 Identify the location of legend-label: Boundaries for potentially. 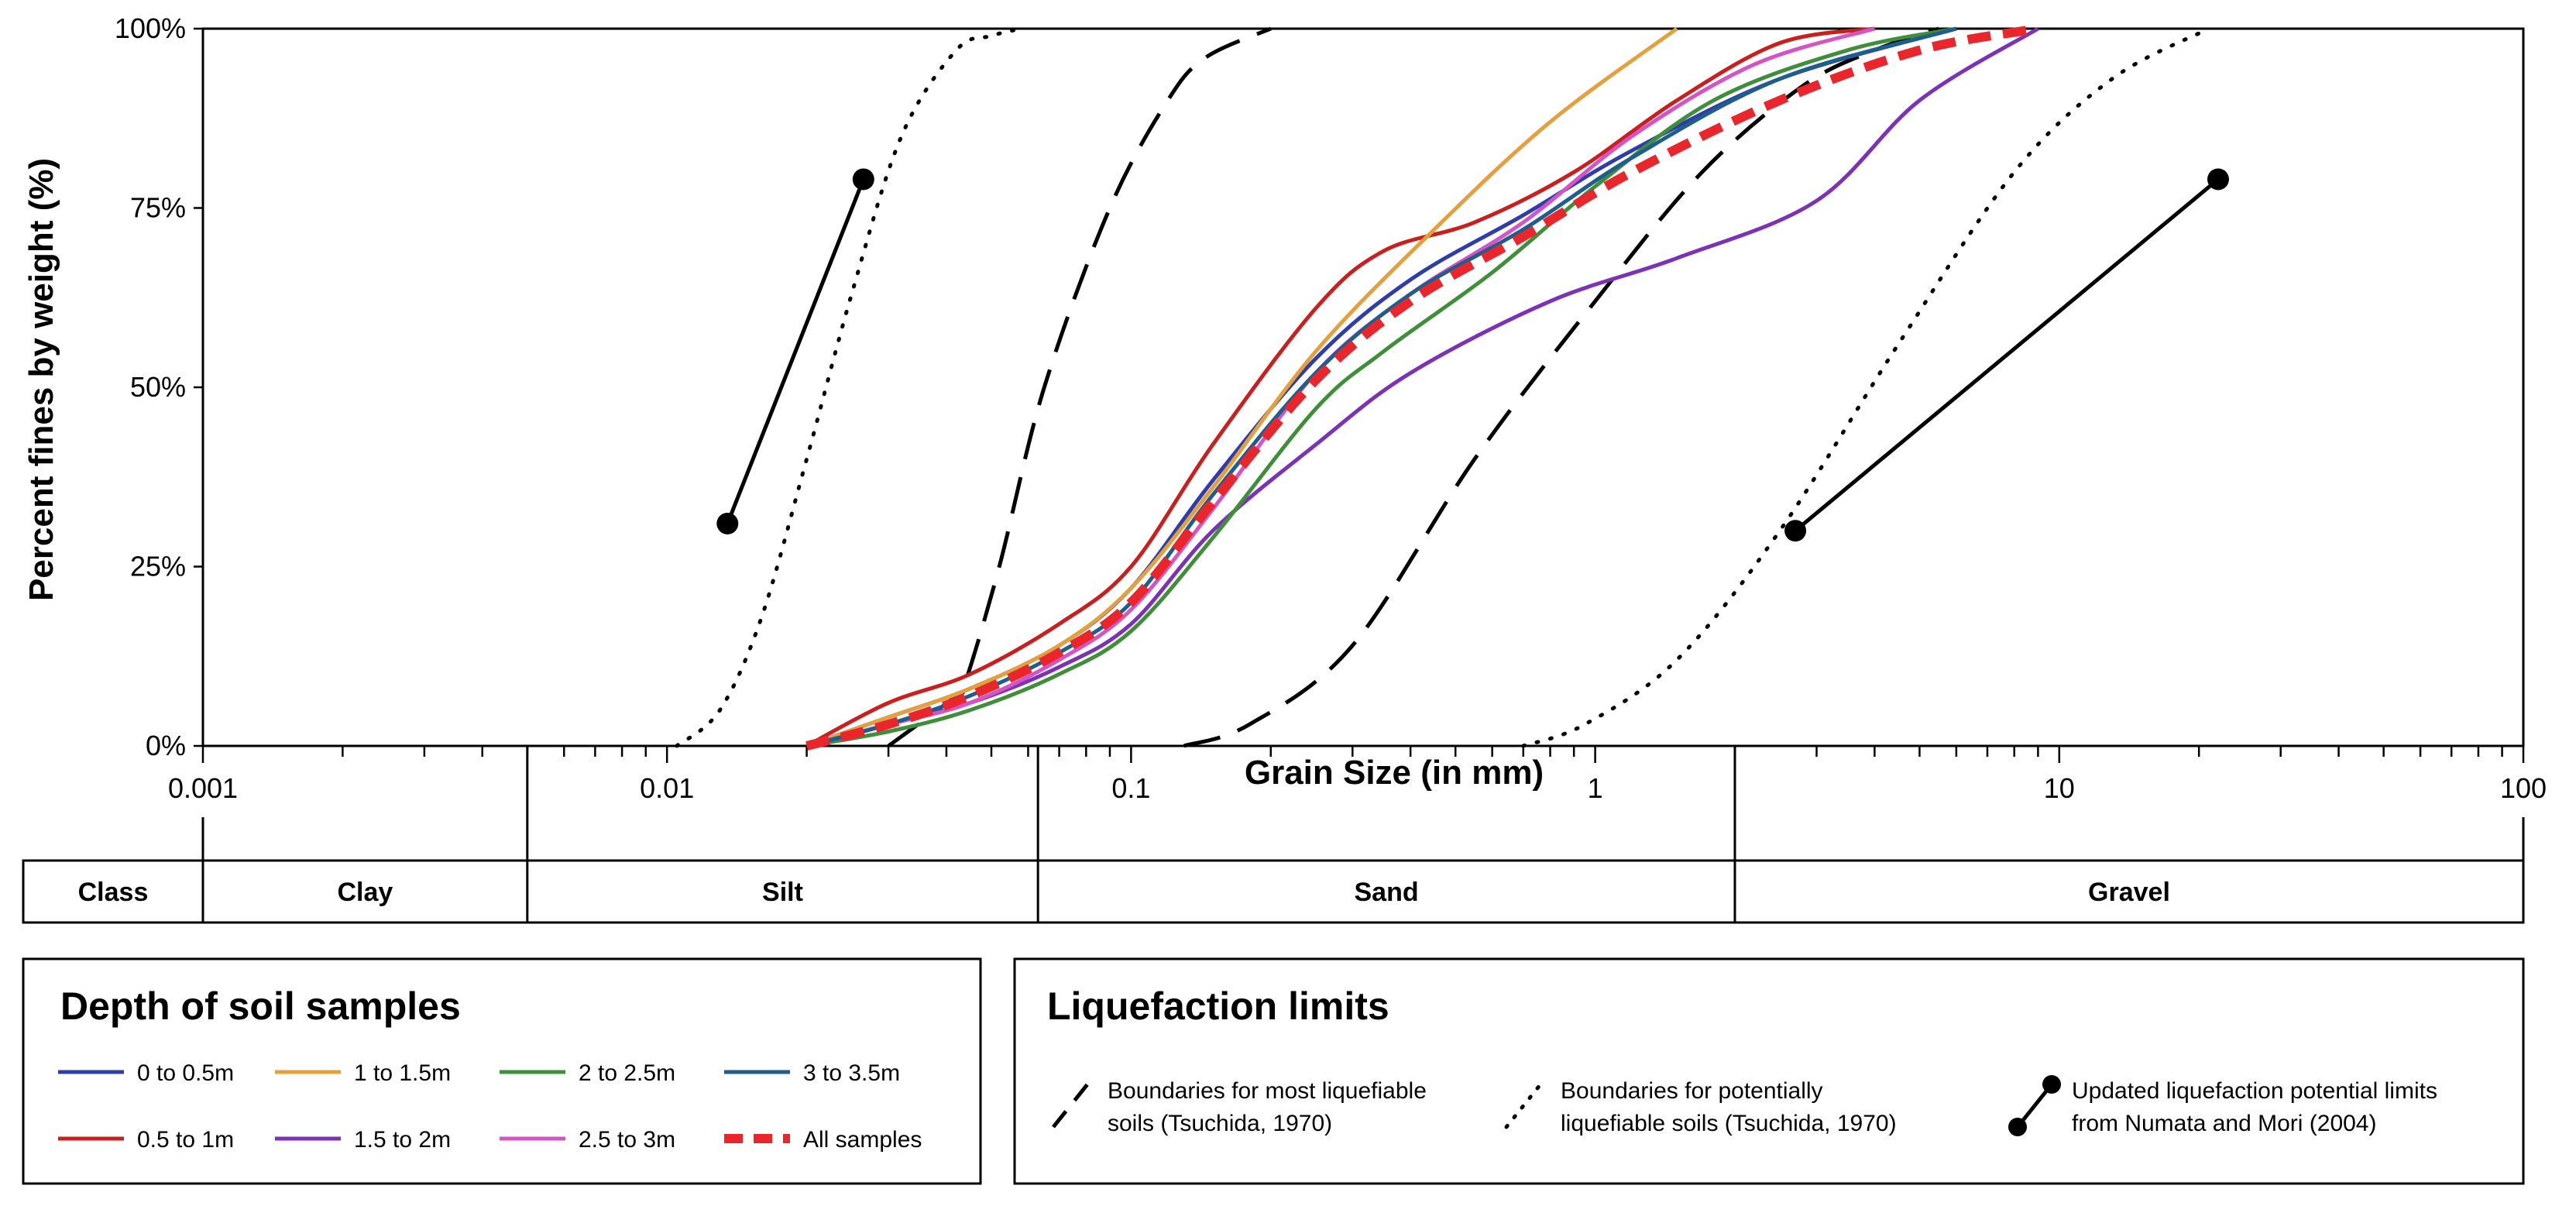
(1692, 1091).